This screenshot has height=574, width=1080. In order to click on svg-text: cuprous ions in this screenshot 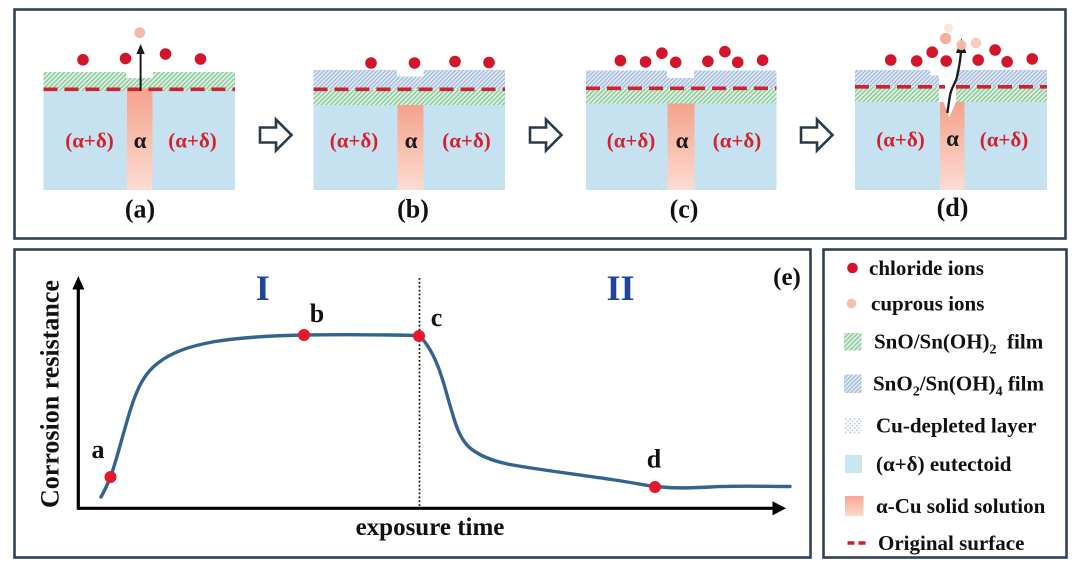, I will do `click(927, 304)`.